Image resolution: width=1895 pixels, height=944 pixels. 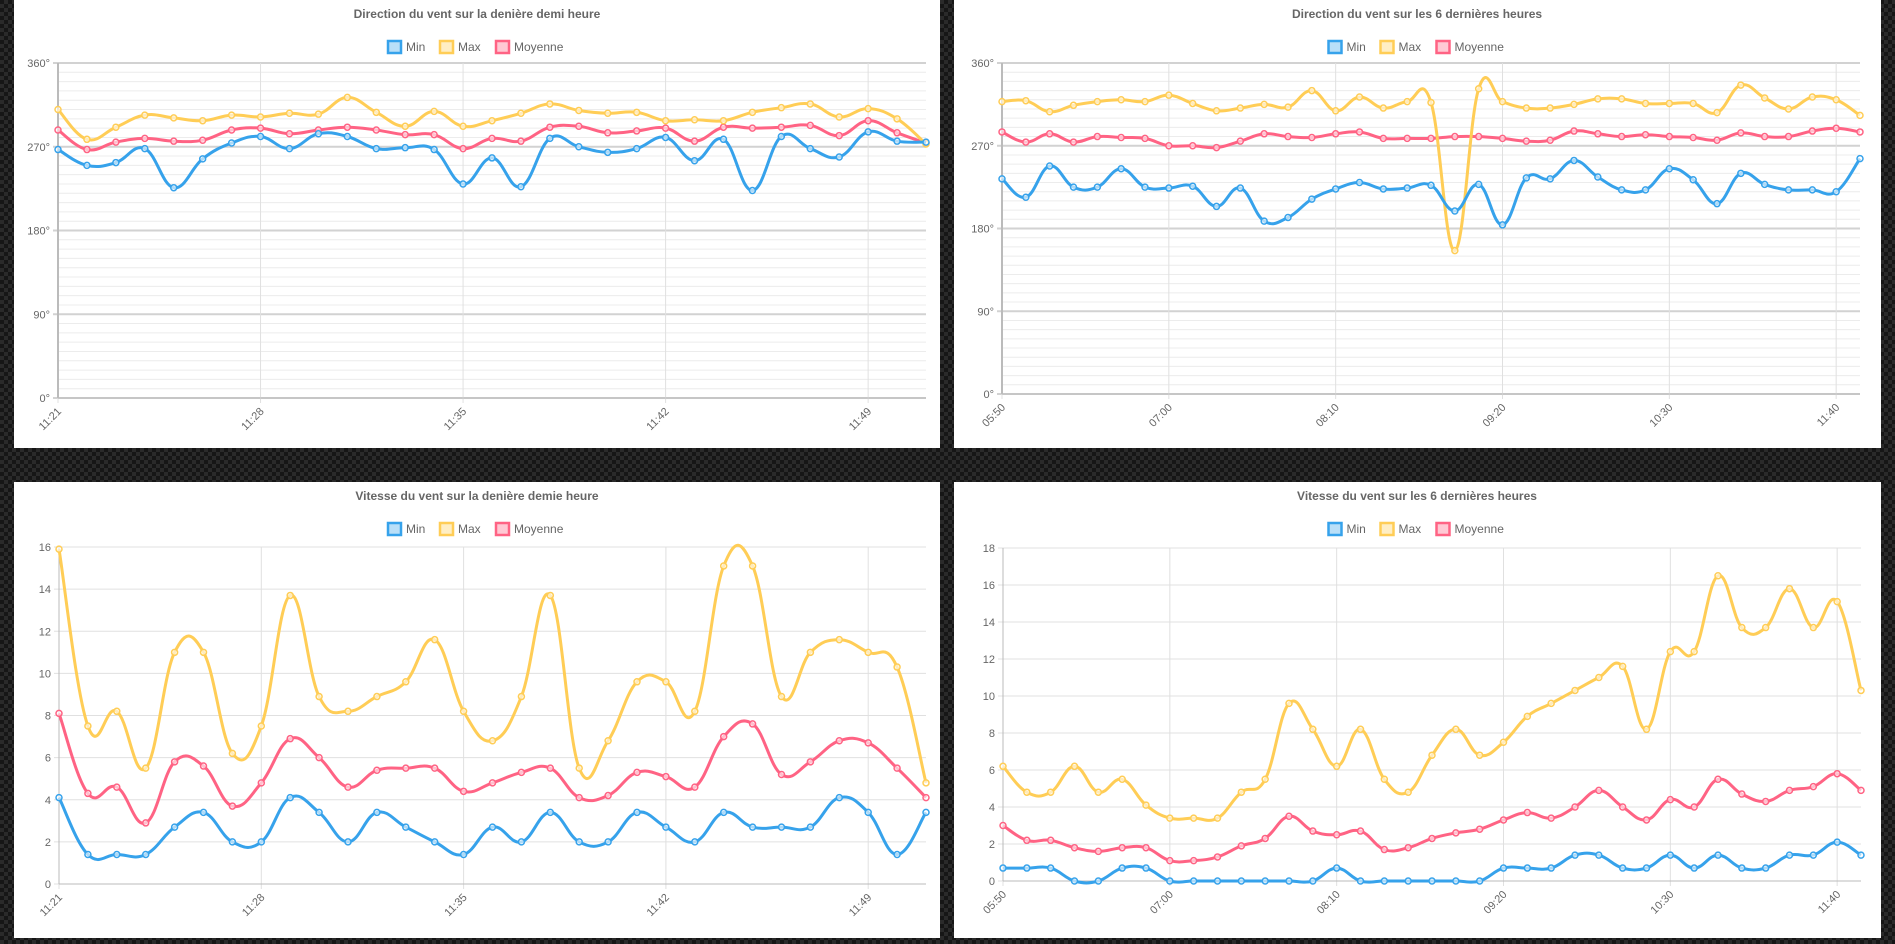 I want to click on legend-item: Min, so click(x=1346, y=47).